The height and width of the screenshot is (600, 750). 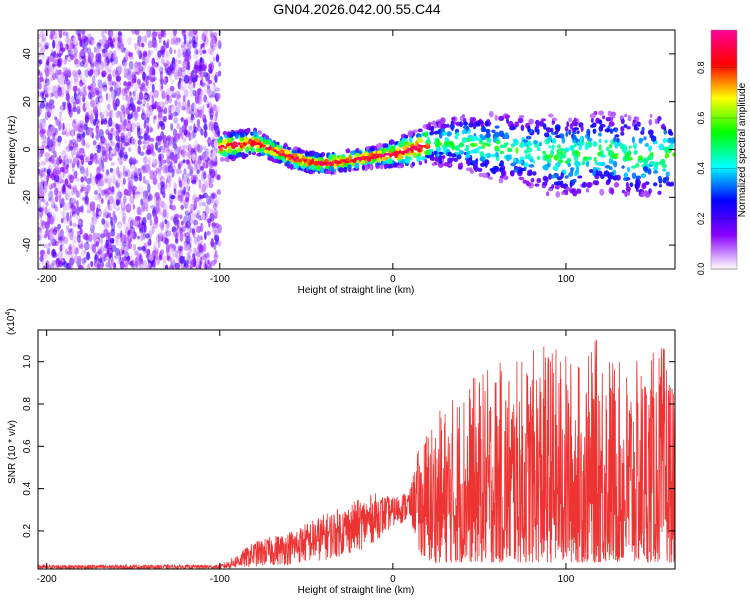 I want to click on x-tick-label: -200, so click(x=47, y=279).